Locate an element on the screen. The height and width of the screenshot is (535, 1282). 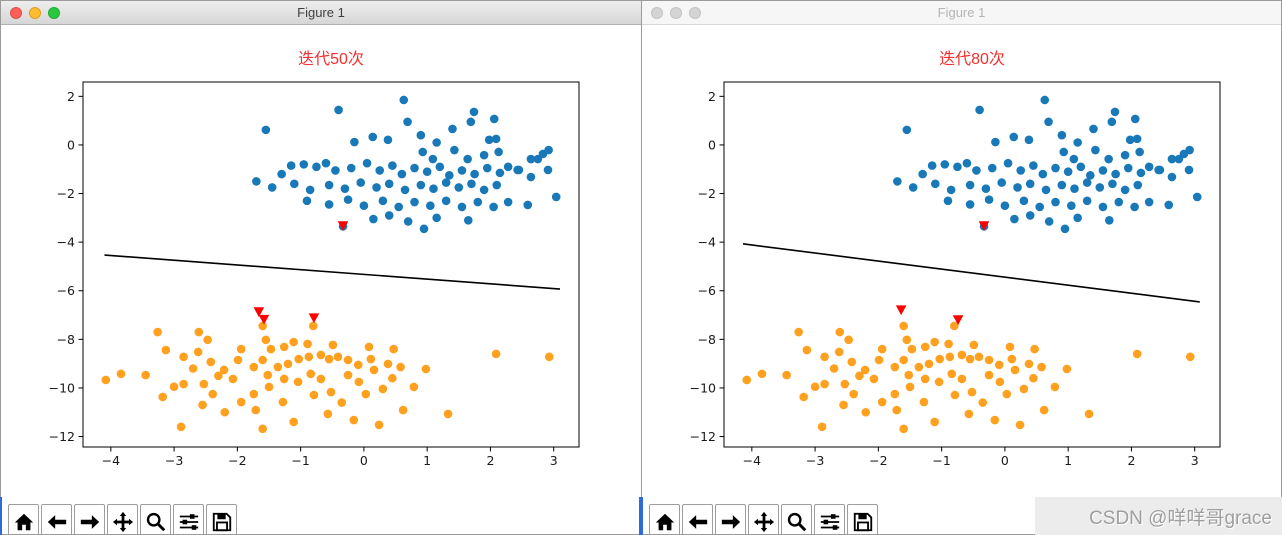
plot-title-right: 迭代80次 is located at coordinates (972, 59).